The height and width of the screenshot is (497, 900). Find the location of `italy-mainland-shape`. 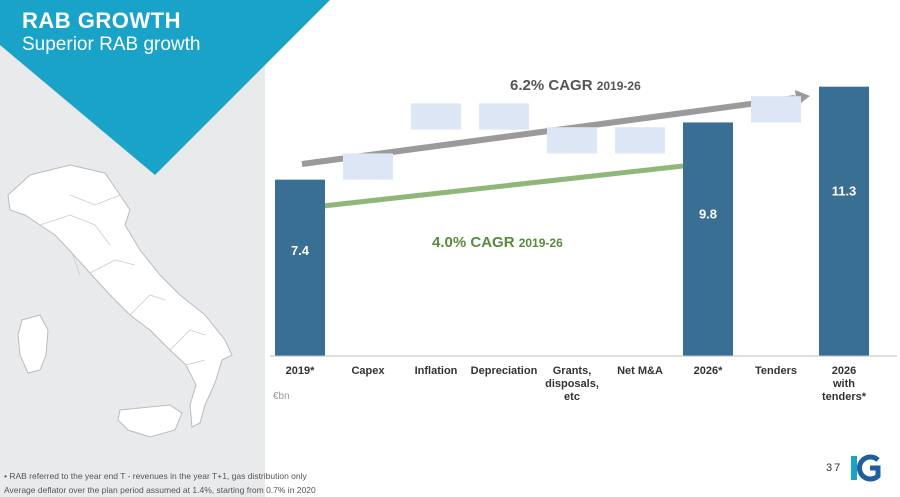

italy-mainland-shape is located at coordinates (120, 296).